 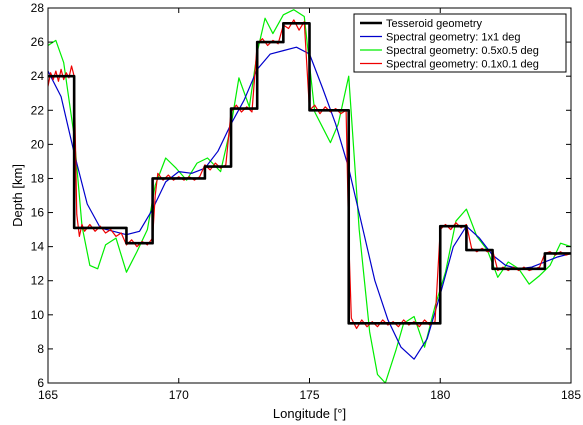 What do you see at coordinates (38, 110) in the screenshot?
I see `y-tick-label: 22` at bounding box center [38, 110].